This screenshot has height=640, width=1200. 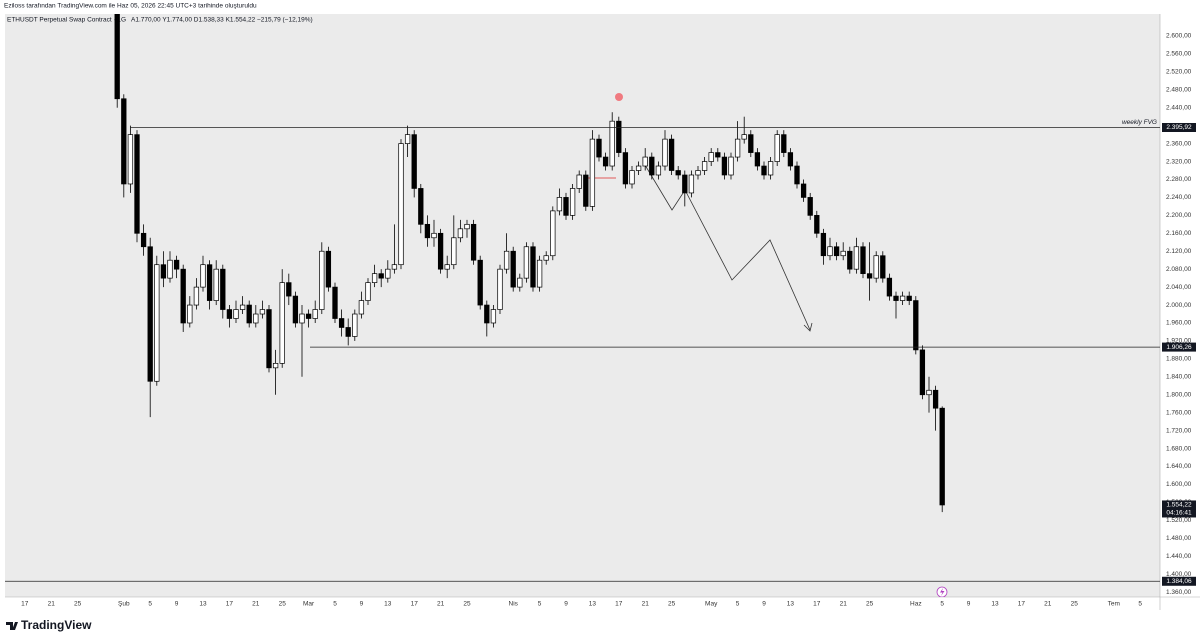 I want to click on price-tag-label: 2.395,92, so click(x=1179, y=127).